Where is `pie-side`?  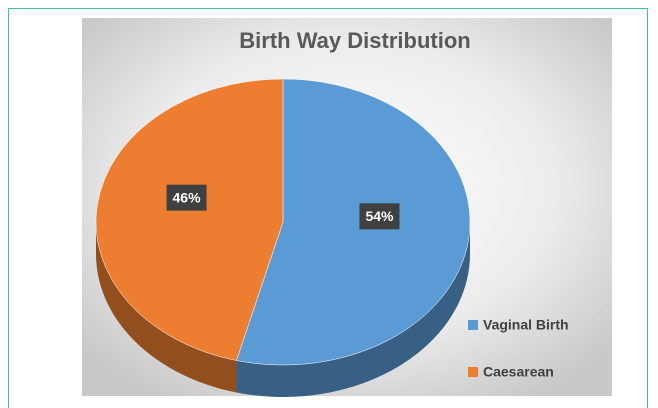
pie-side is located at coordinates (166, 307).